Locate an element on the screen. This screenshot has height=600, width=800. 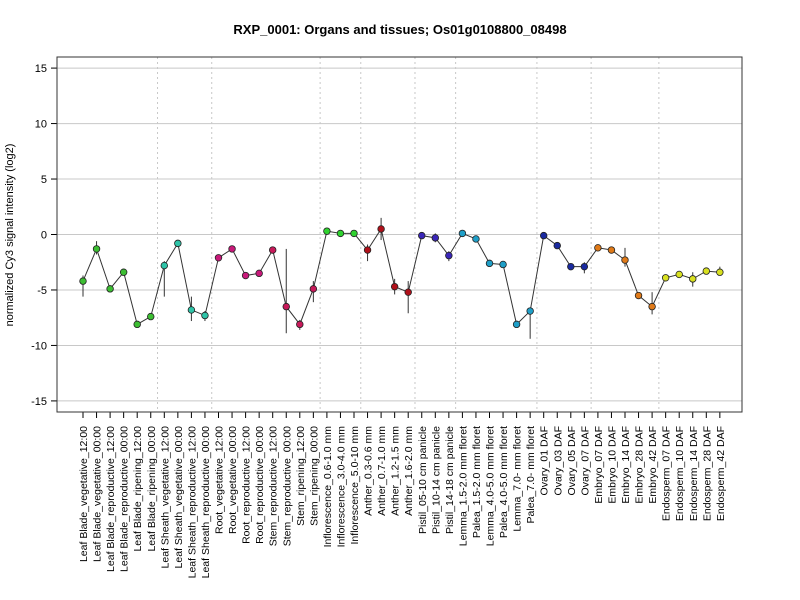
x-tick-label: Endosperm_42 DAF is located at coordinates (721, 473).